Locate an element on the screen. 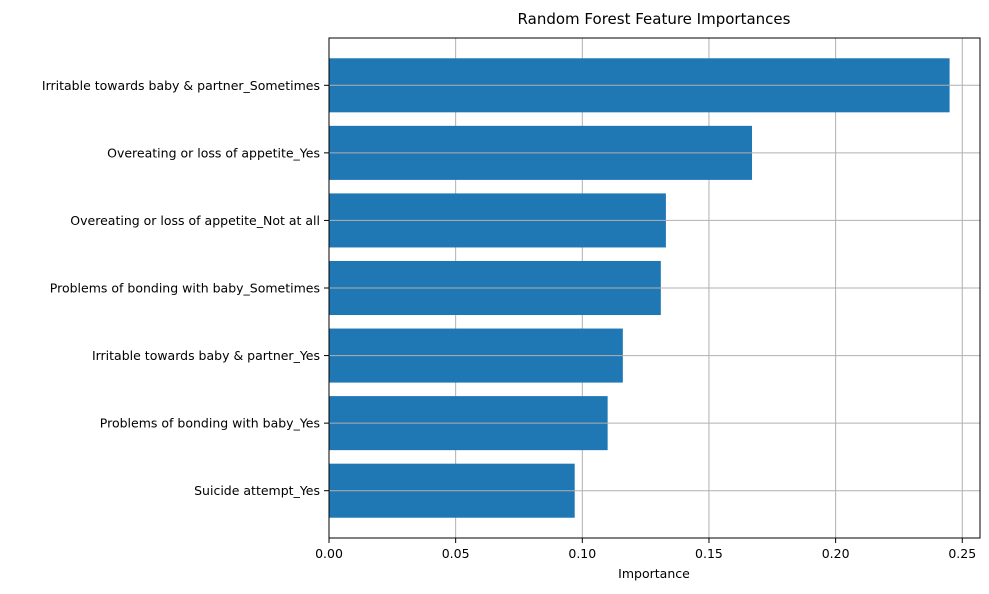  y-category-label: Problems of bonding with baby_Sometimes is located at coordinates (185, 288).